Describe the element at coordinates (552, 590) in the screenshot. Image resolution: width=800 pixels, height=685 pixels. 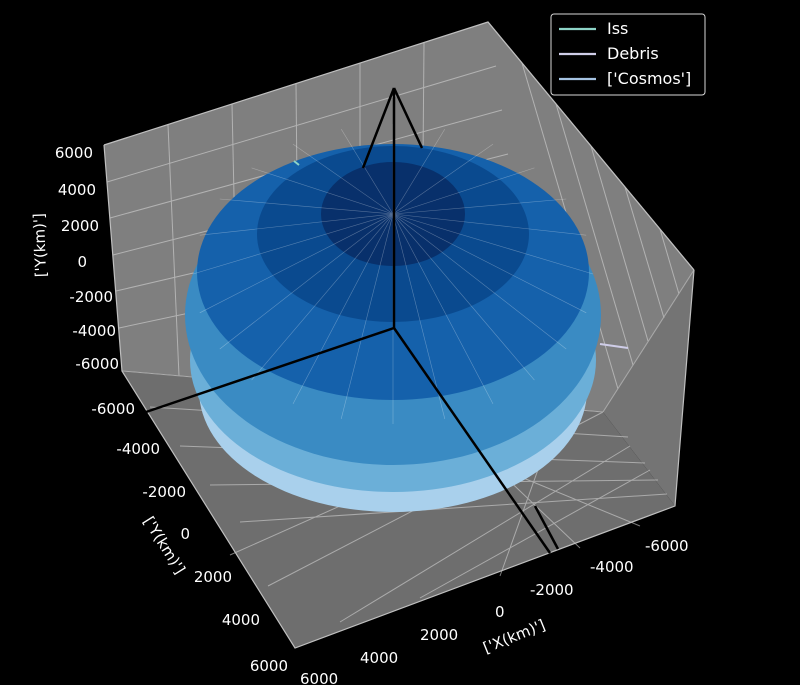
I see `x-tick-label: -2000` at that location.